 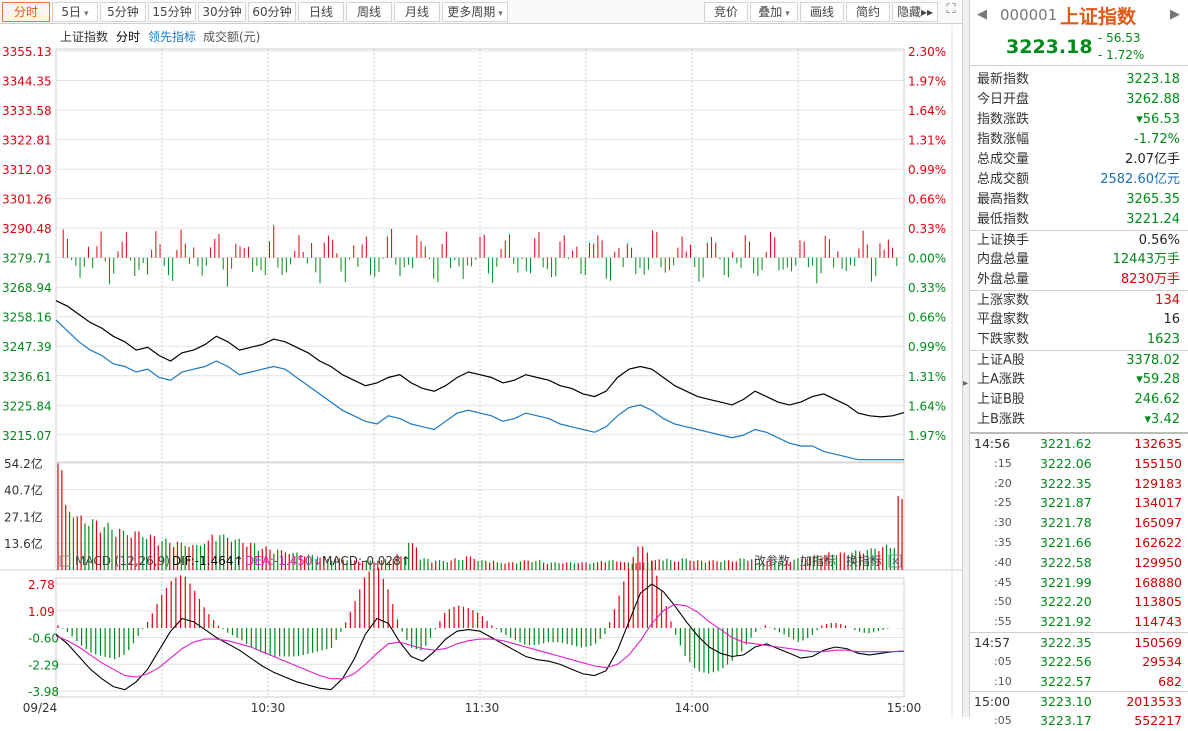 I want to click on prev-stock-icon: ◀, so click(x=982, y=14).